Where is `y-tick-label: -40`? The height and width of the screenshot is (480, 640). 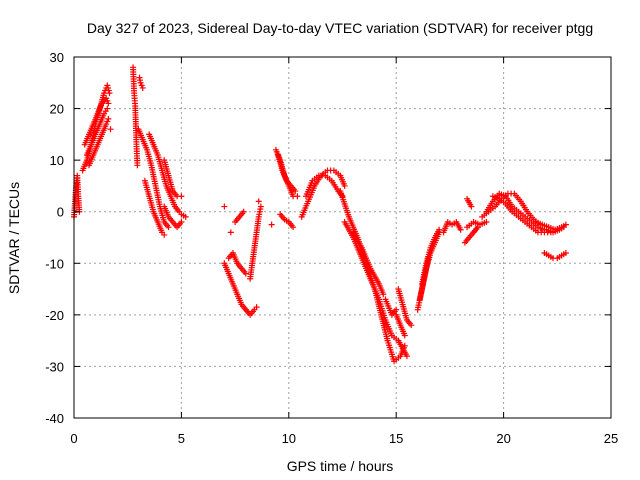 y-tick-label: -40 is located at coordinates (54, 418).